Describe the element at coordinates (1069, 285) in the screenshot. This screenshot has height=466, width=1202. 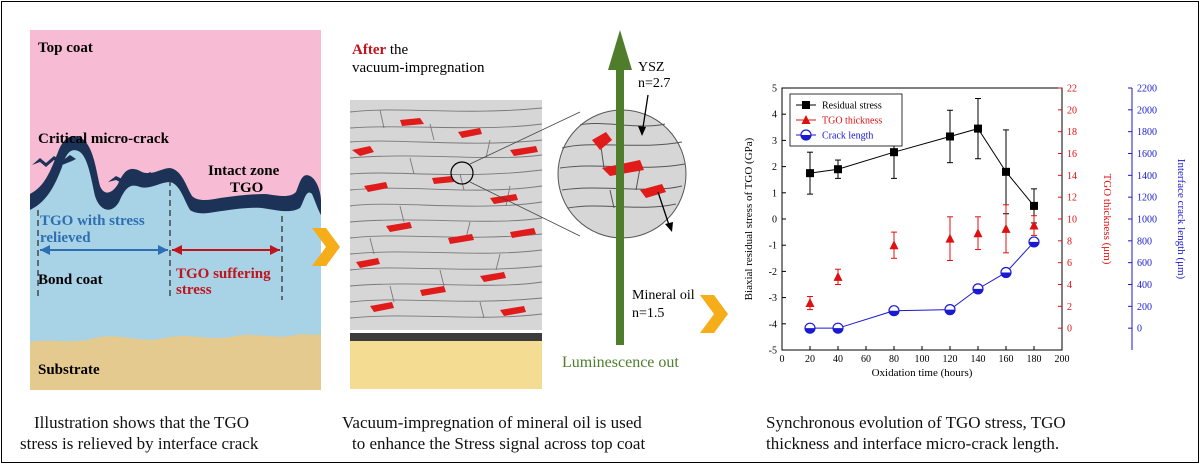
I see `y-tick-label-right: 4` at that location.